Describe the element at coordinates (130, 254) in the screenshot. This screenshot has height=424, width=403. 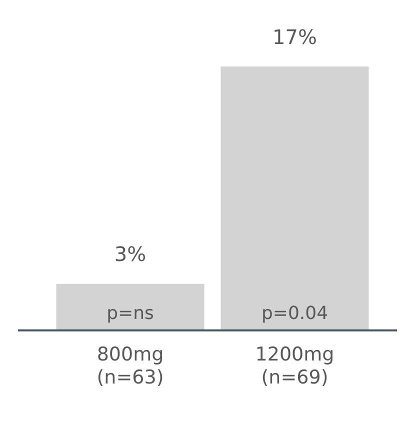
I see `data-label: 3%` at that location.